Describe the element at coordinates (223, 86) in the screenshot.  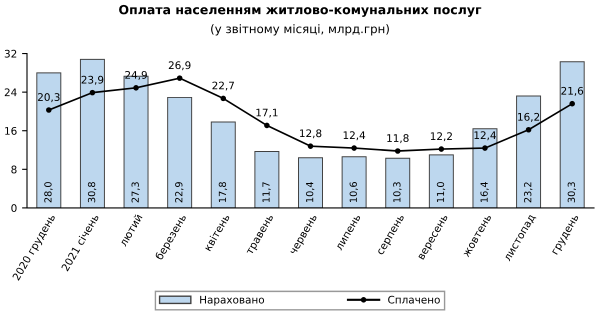
I see `data-label: 22,7` at that location.